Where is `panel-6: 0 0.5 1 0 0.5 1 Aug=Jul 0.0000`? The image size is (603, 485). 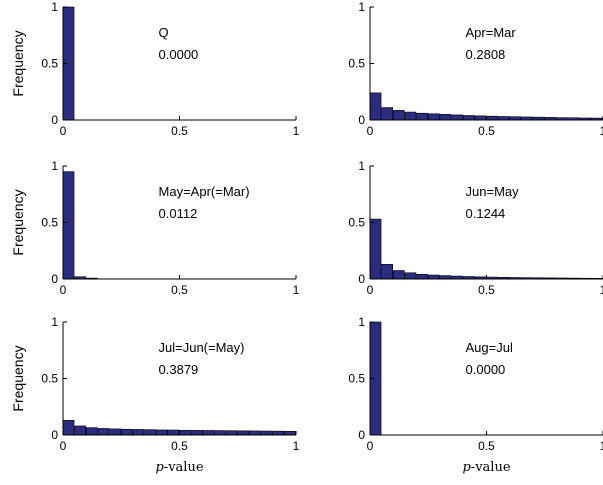
panel-6: 0 0.5 1 0 0.5 1 Aug=Jul 0.0000 is located at coordinates (475, 384).